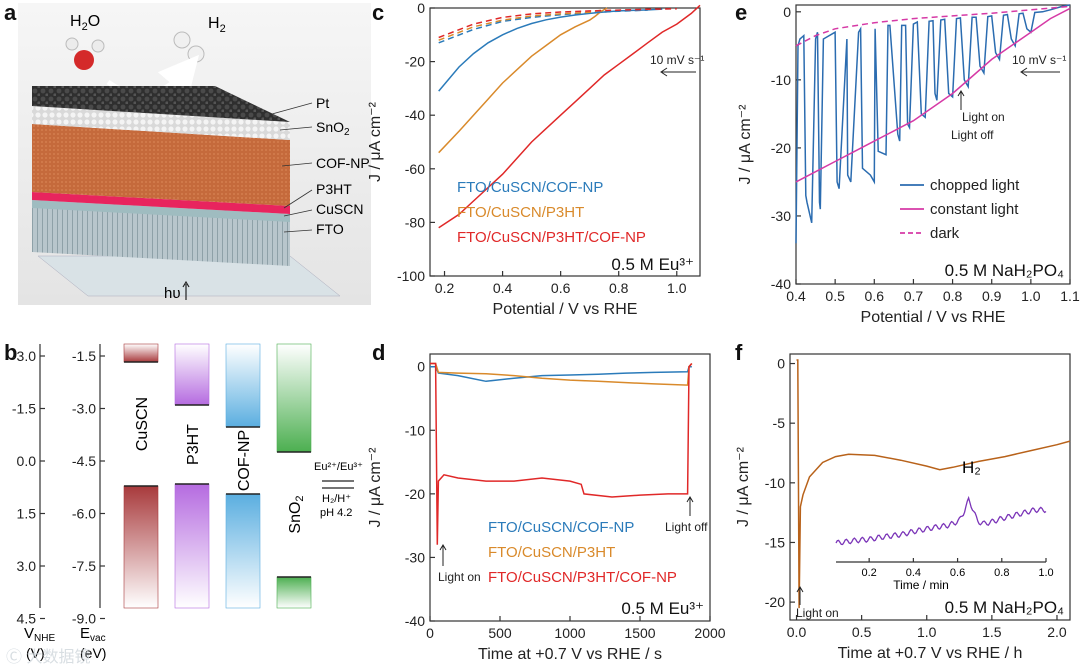 Image resolution: width=1080 pixels, height=669 pixels. What do you see at coordinates (189, 47) in the screenshot?
I see `h2-molecule-icon` at bounding box center [189, 47].